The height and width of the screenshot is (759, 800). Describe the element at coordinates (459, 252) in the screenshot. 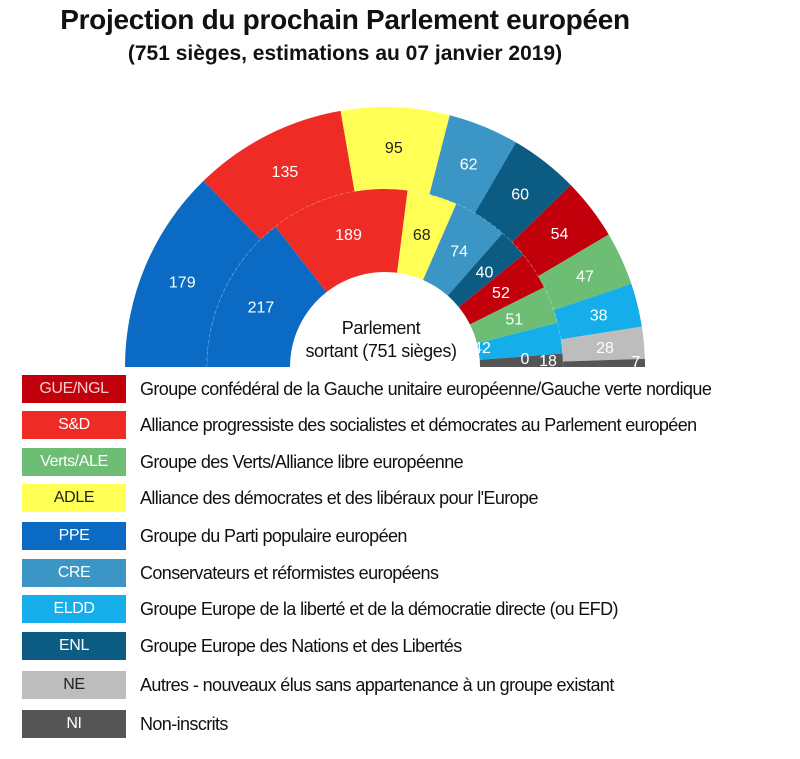

I see `value-label-cre: 74` at that location.